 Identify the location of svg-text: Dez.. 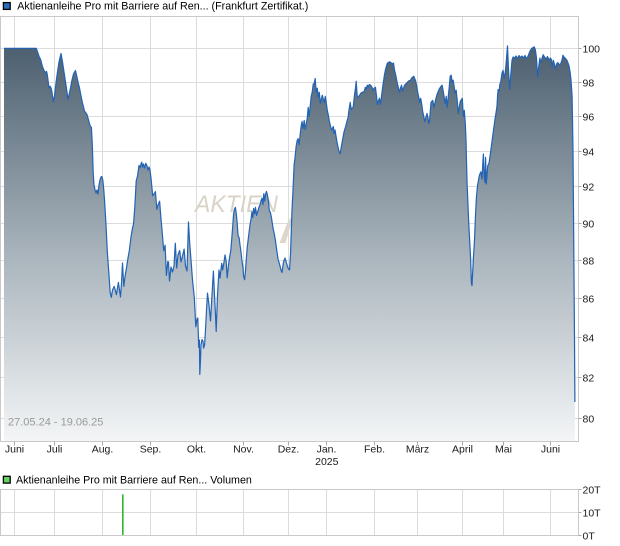
(289, 450).